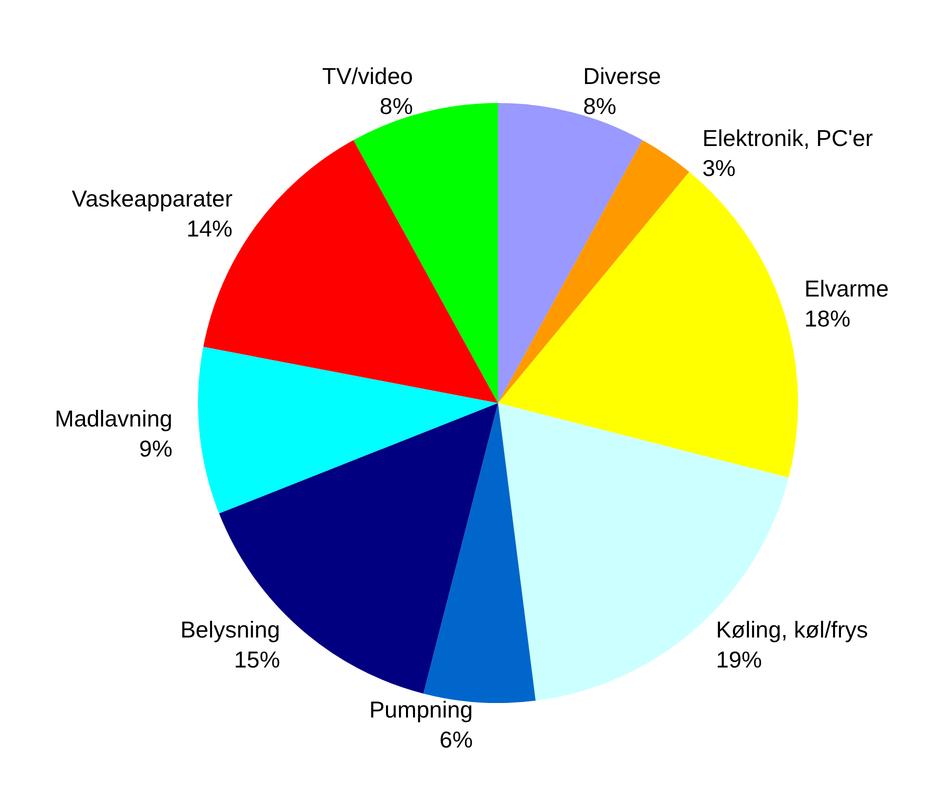 The height and width of the screenshot is (803, 933). I want to click on slice-label: Vaskeapparater, so click(152, 199).